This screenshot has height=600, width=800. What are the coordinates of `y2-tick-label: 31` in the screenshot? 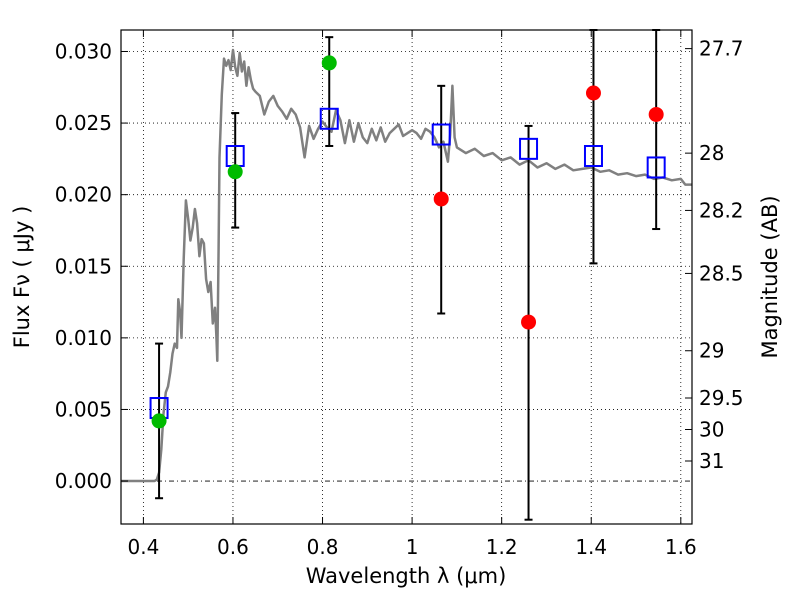 It's located at (711, 461).